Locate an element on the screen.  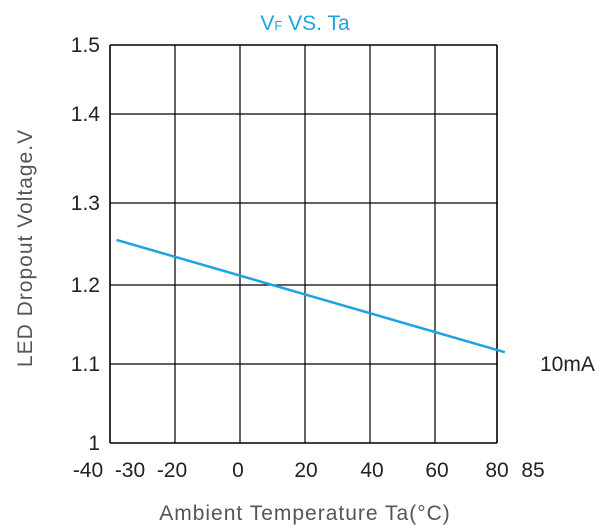
x-tick-label: 60 is located at coordinates (436, 470).